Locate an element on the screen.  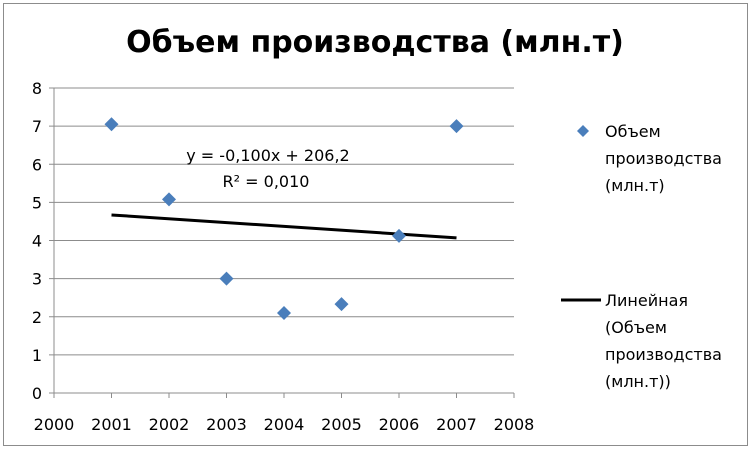
legend-label-series-line: Объем is located at coordinates (633, 131).